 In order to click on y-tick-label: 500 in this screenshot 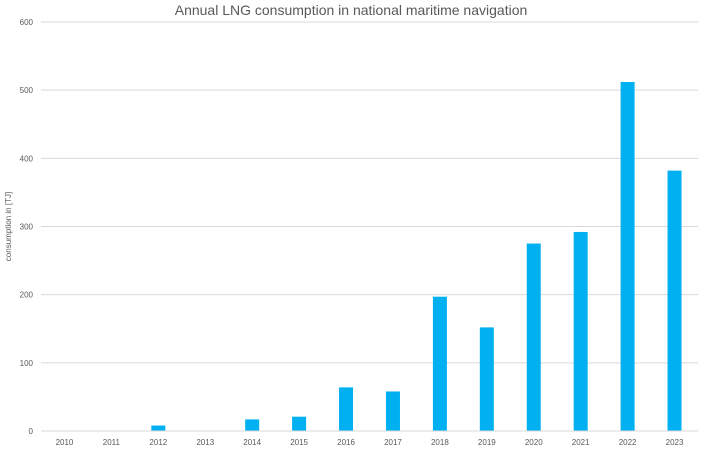, I will do `click(27, 90)`.